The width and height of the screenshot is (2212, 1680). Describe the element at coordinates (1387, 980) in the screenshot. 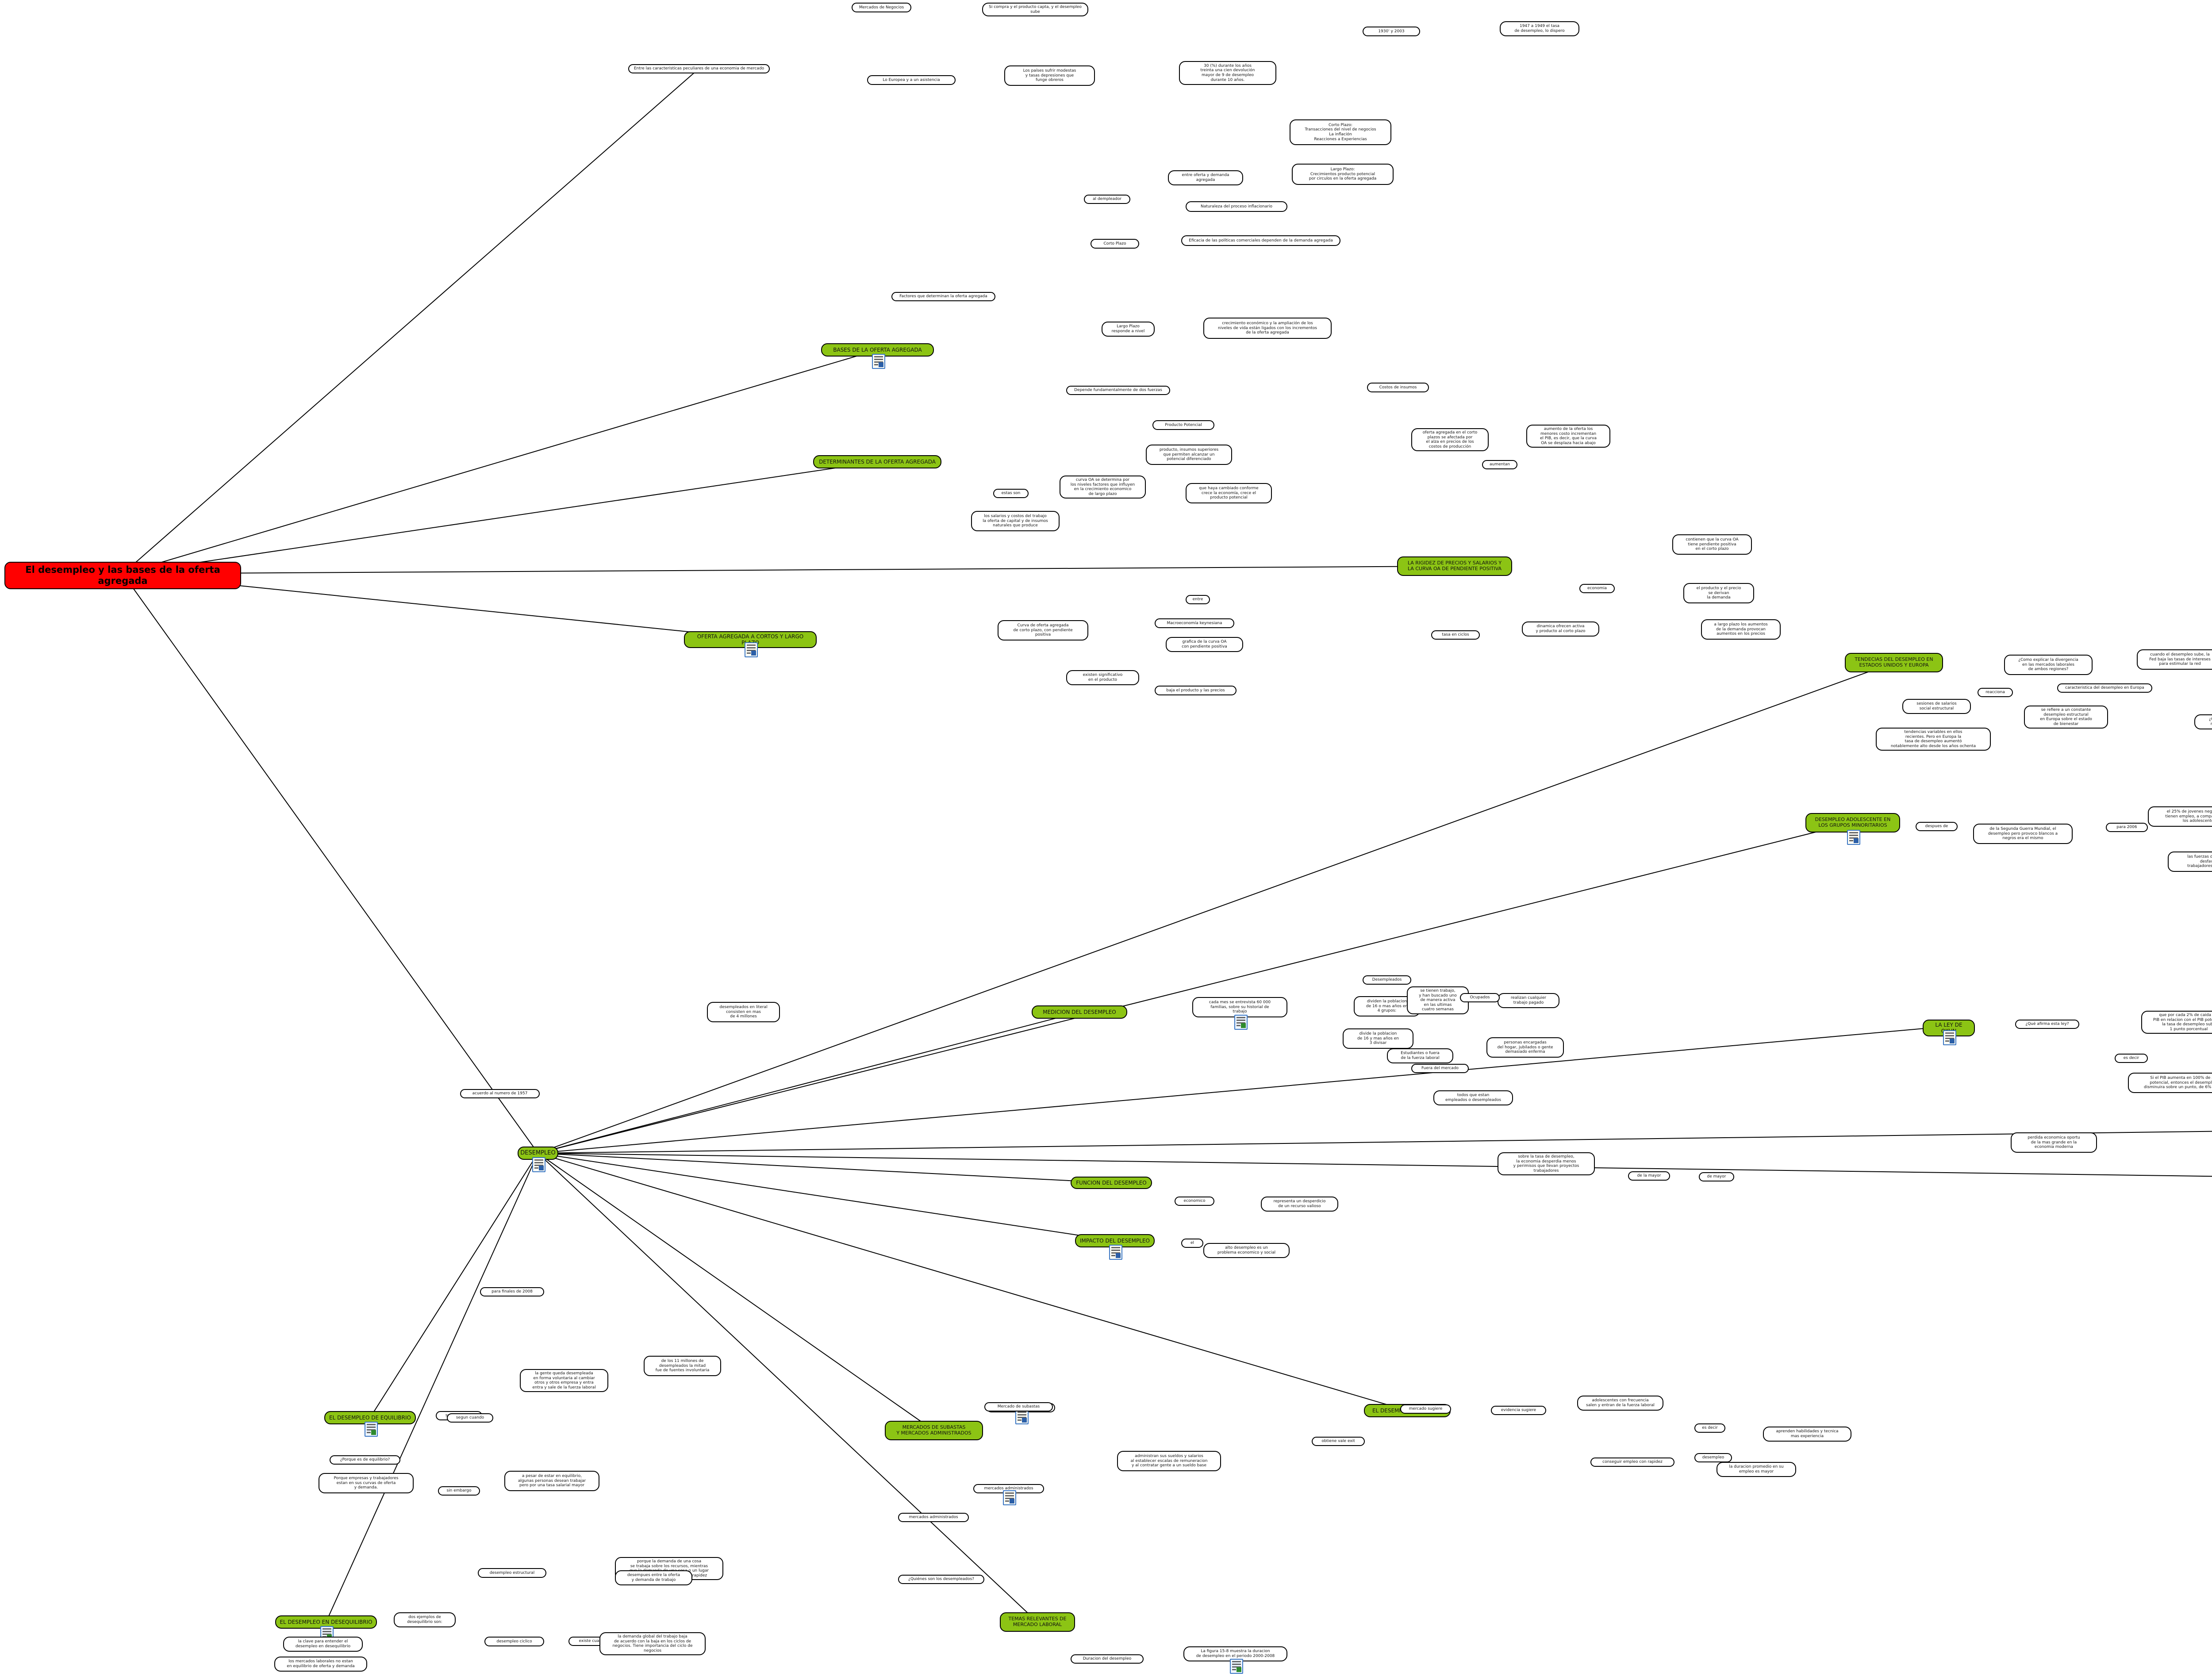

I see `detail-node: Desempleados` at that location.